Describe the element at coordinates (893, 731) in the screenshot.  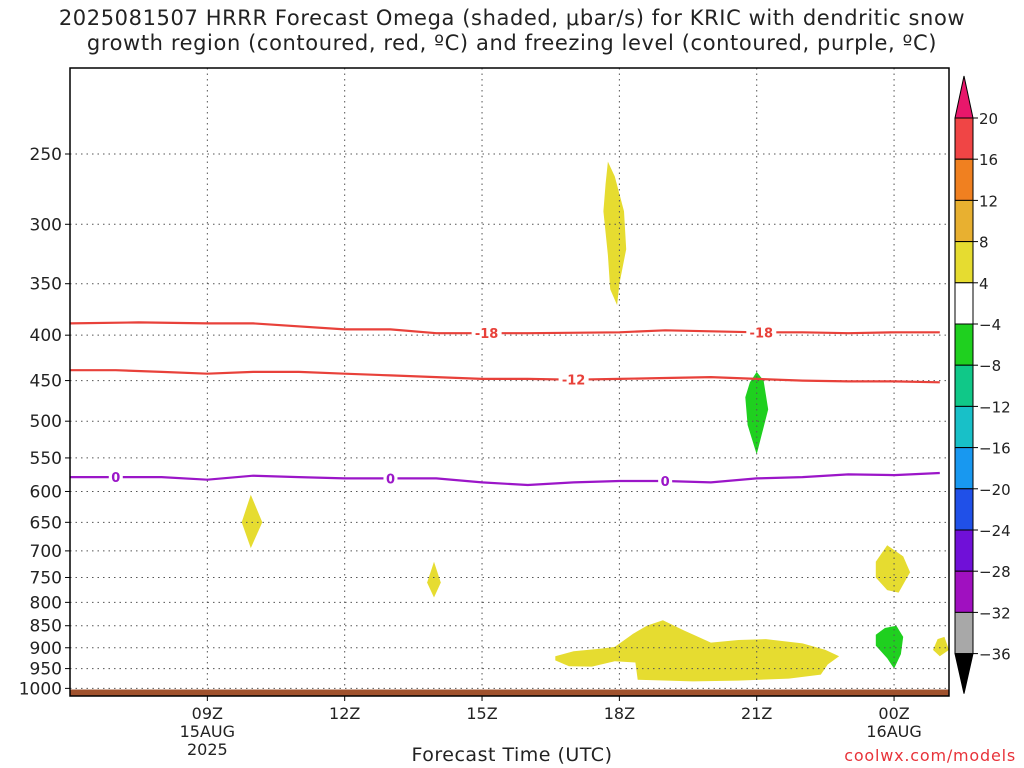
I see `x-tick-date: 16AUG` at that location.